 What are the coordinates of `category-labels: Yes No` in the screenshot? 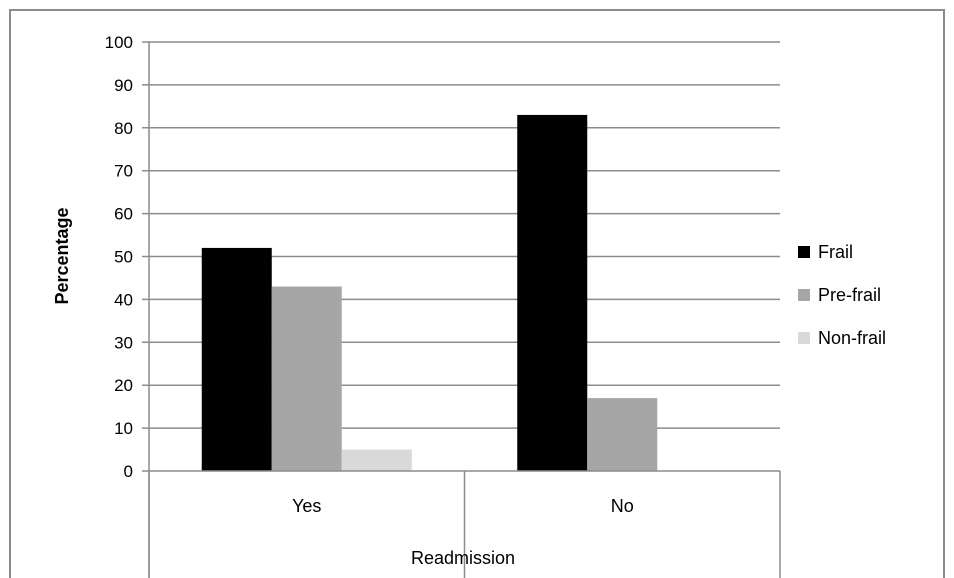 It's located at (463, 506).